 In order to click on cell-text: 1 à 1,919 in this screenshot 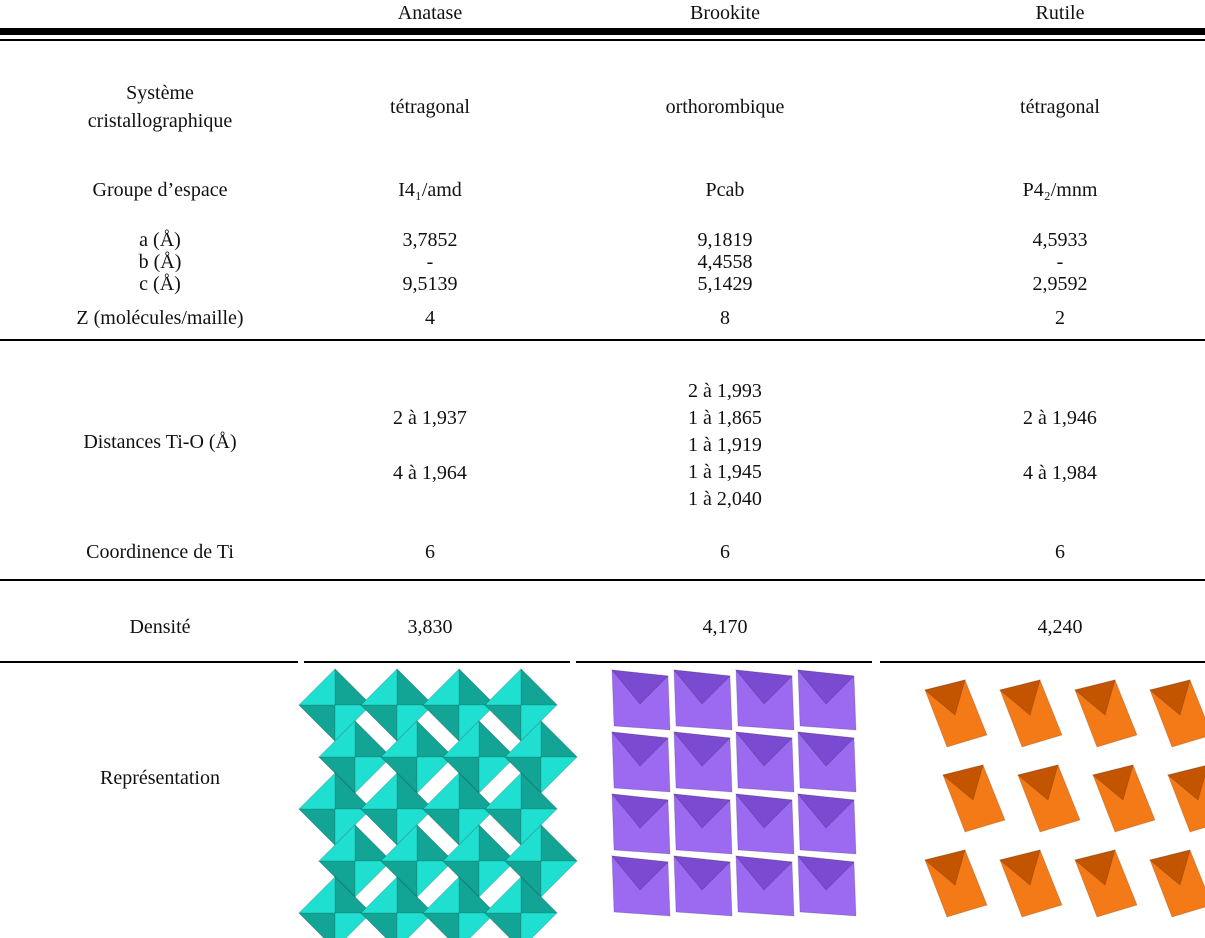, I will do `click(725, 445)`.